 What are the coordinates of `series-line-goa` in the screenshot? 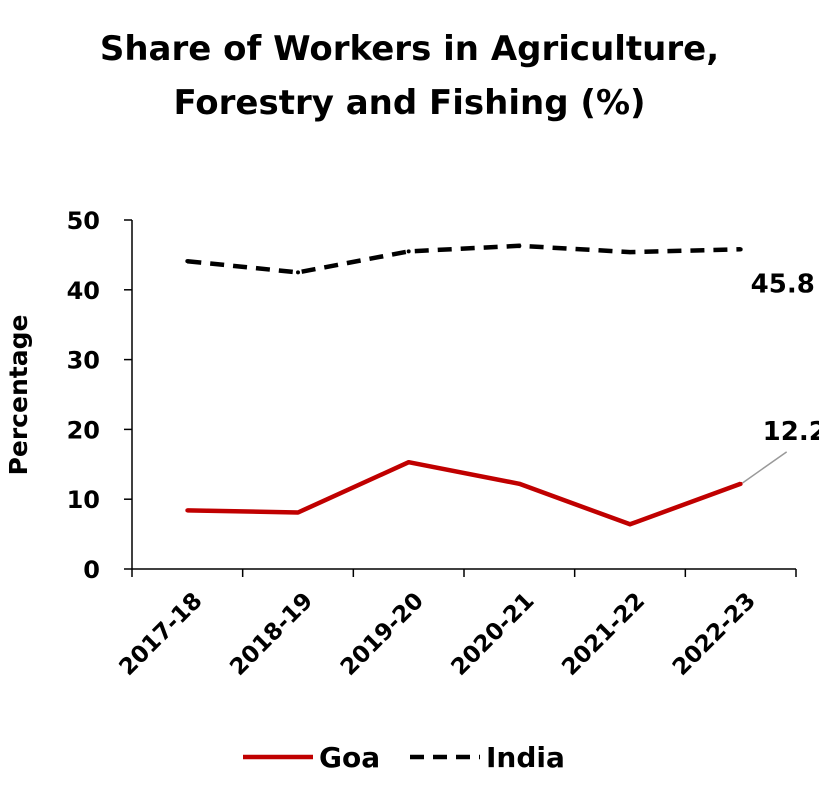 It's located at (464, 493).